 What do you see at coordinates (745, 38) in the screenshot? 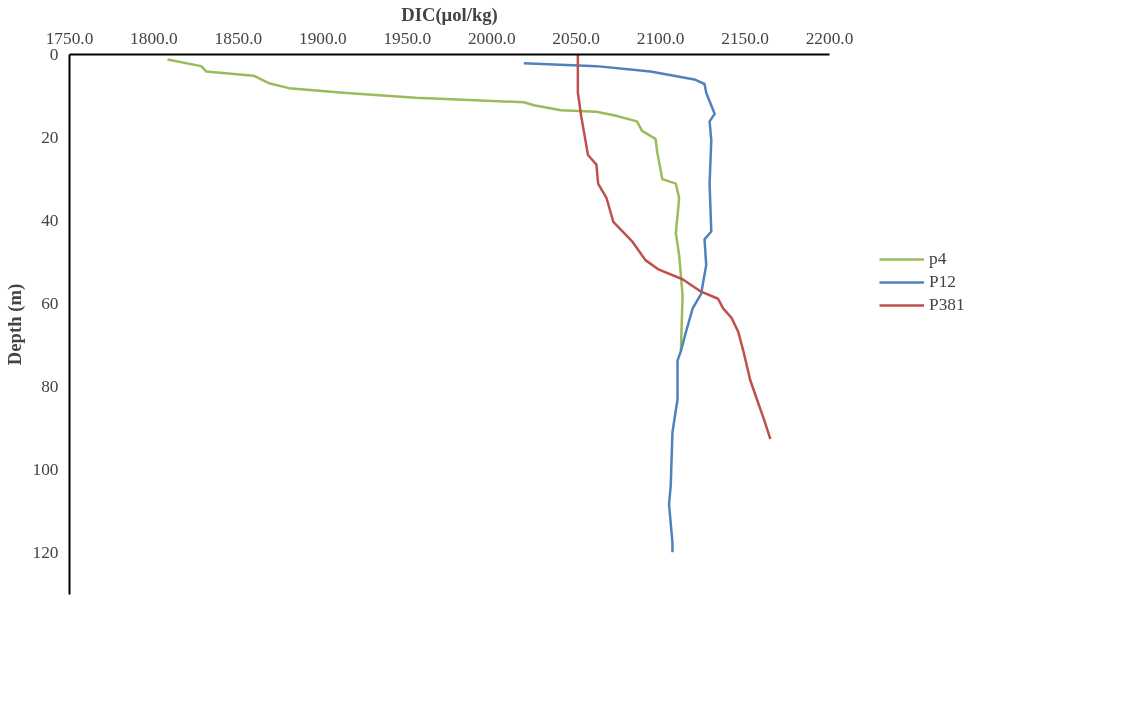
I see `x-tick-label: 2150.0` at bounding box center [745, 38].